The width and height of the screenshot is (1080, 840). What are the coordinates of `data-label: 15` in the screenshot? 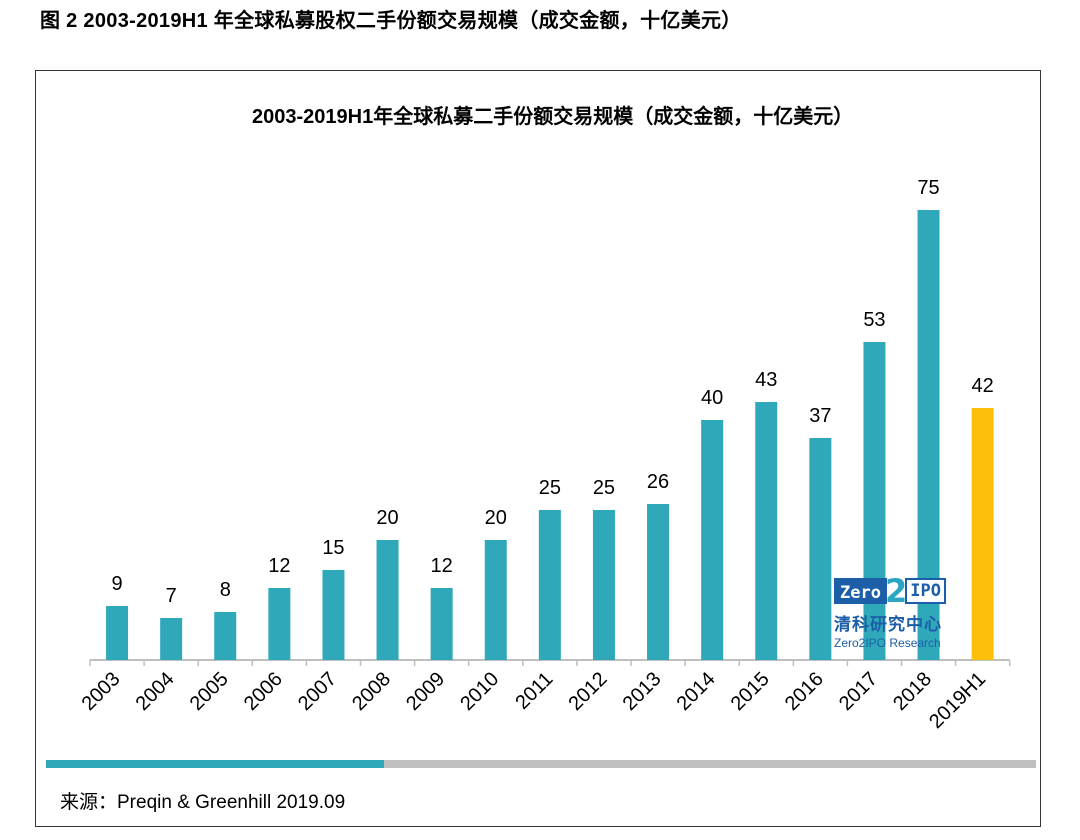 It's located at (333, 548).